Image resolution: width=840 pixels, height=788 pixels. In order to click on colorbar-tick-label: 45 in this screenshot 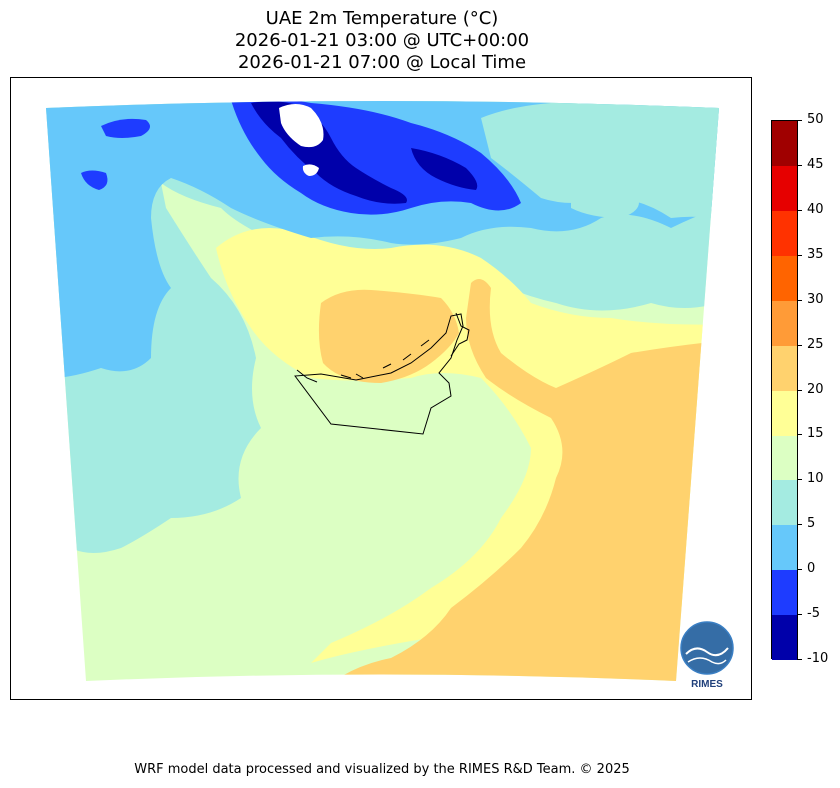, I will do `click(815, 164)`.